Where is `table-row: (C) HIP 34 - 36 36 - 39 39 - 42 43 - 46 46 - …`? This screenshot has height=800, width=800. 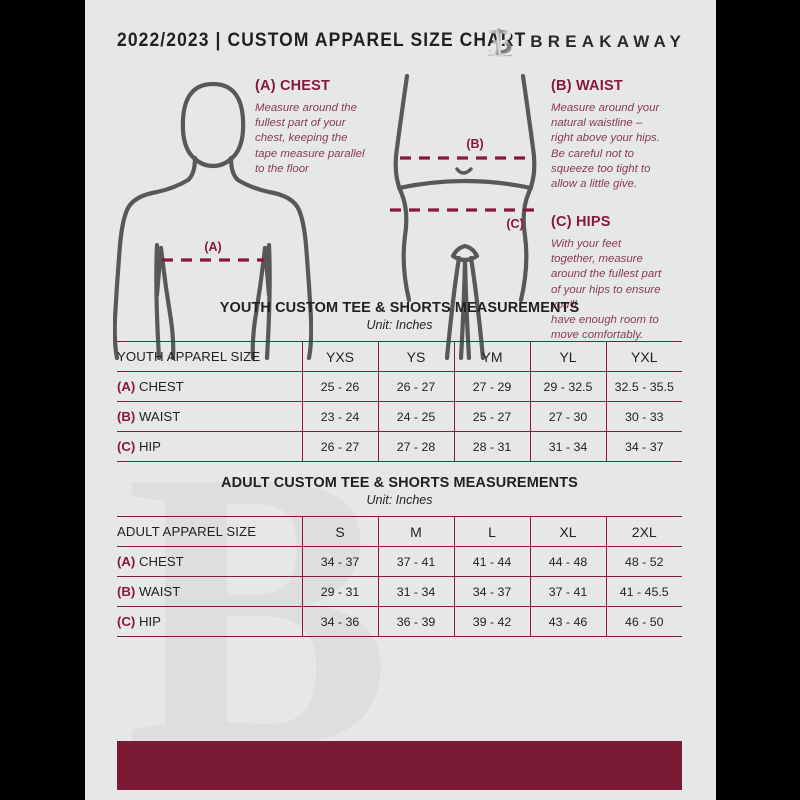
table-row: (C) HIP 34 - 36 36 - 39 39 - 42 43 - 46 46 - … is located at coordinates (399, 621).